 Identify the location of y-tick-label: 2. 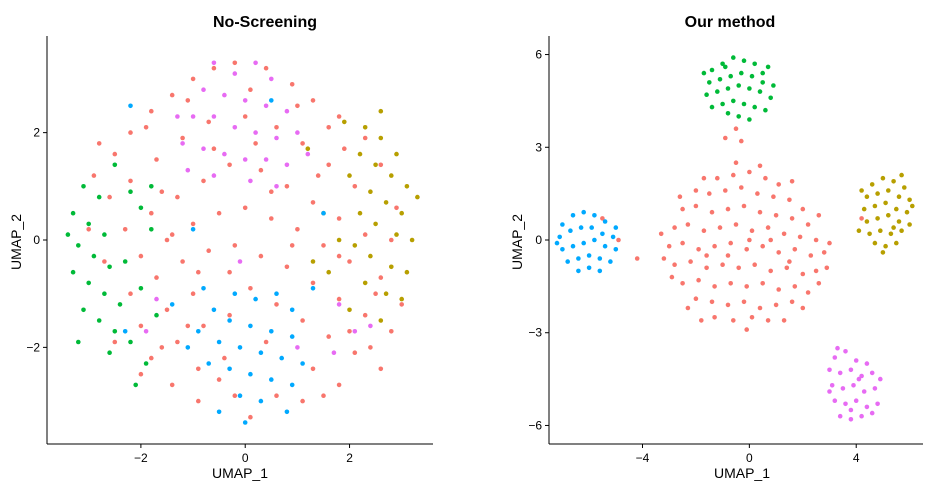
(36, 133).